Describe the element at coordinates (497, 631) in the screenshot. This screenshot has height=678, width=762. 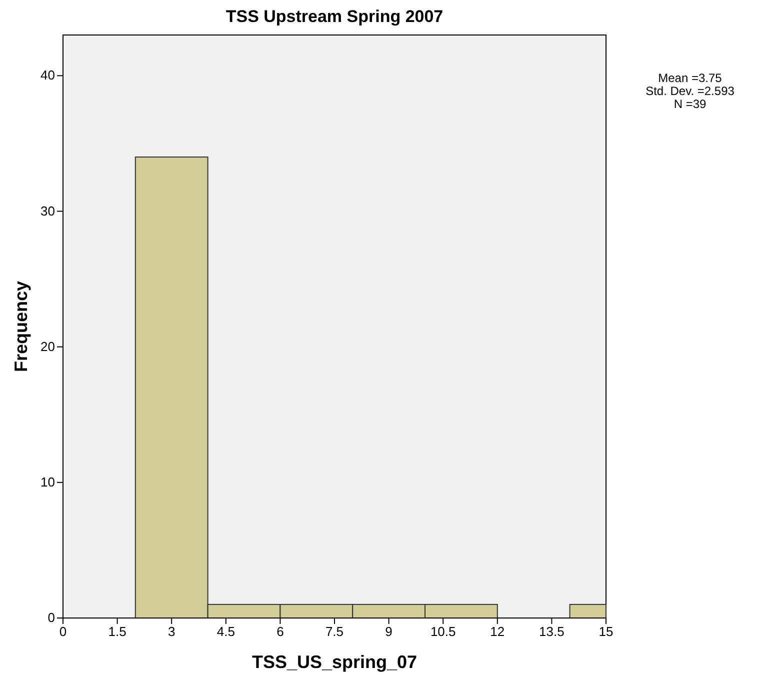
I see `x-tick-label: 12` at that location.